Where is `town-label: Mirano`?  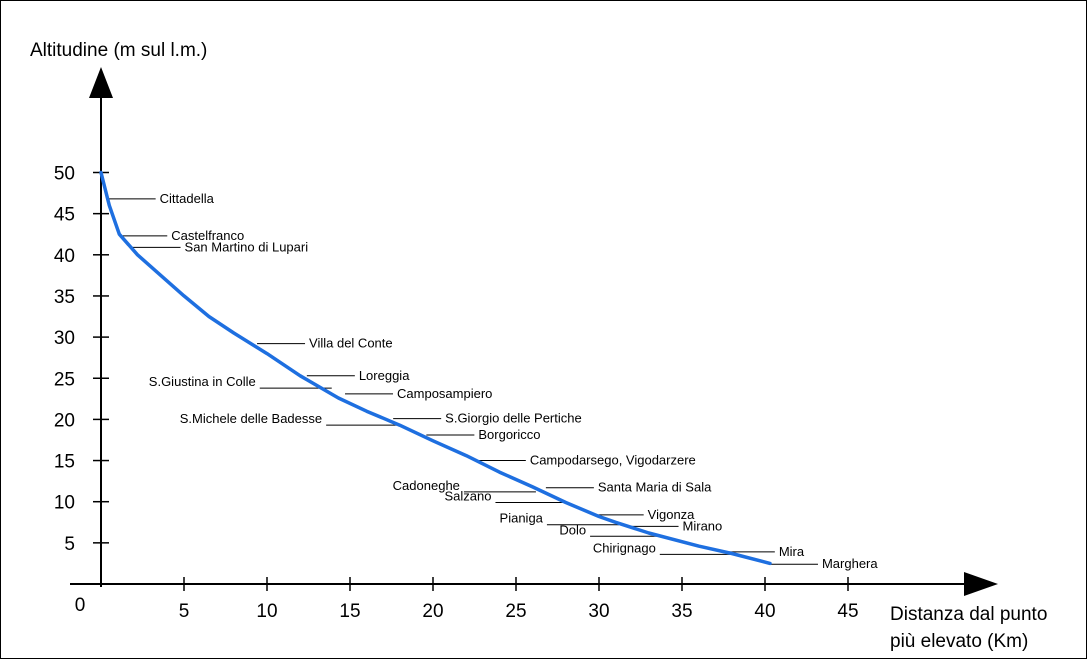
town-label: Mirano is located at coordinates (703, 525).